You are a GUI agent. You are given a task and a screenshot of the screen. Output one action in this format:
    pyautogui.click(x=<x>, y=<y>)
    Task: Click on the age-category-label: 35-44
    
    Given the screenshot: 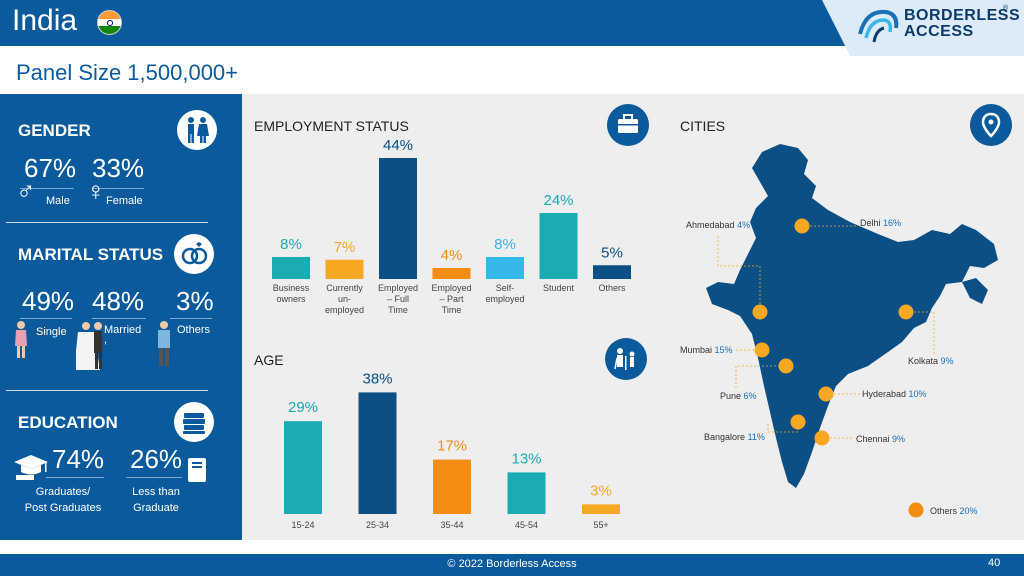 What is the action you would take?
    pyautogui.click(x=451, y=525)
    